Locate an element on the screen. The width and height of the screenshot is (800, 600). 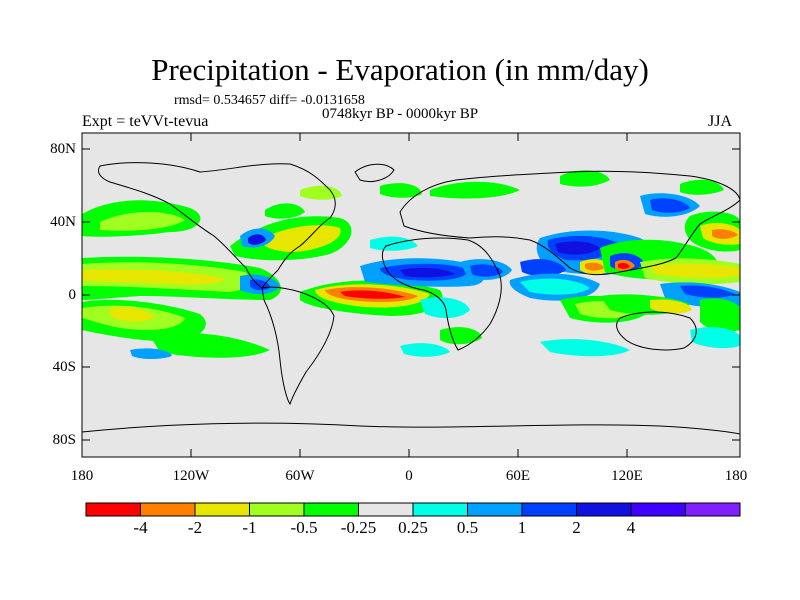
lon-label-180w: 180 is located at coordinates (82, 476).